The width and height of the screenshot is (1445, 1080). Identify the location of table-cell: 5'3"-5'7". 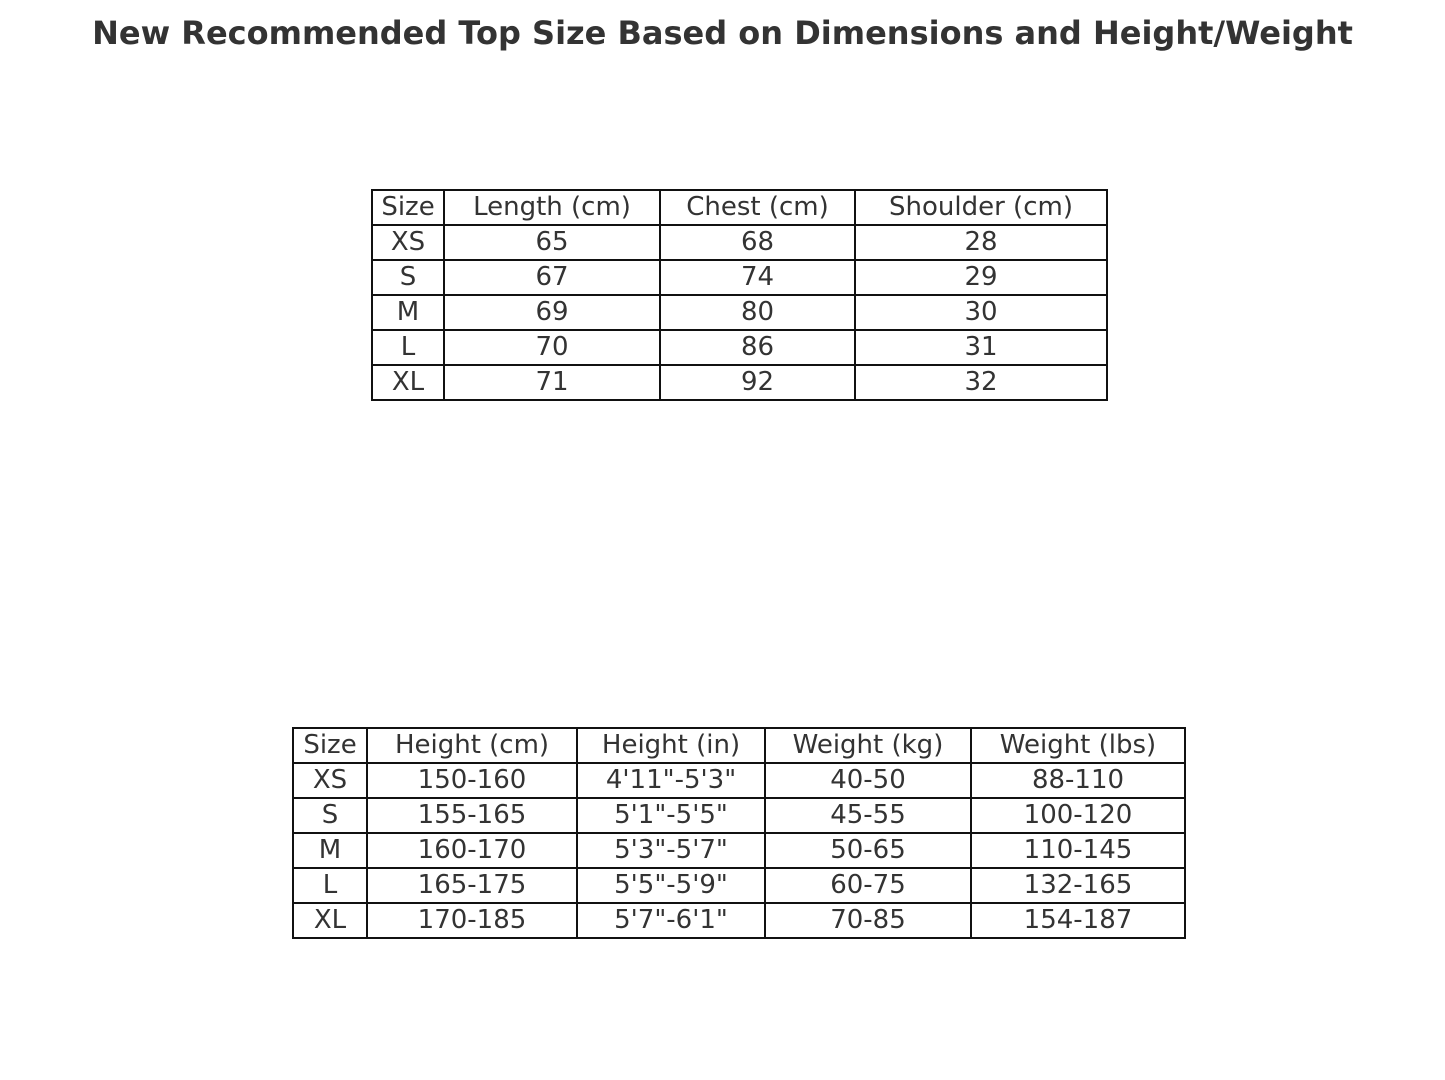
(671, 850).